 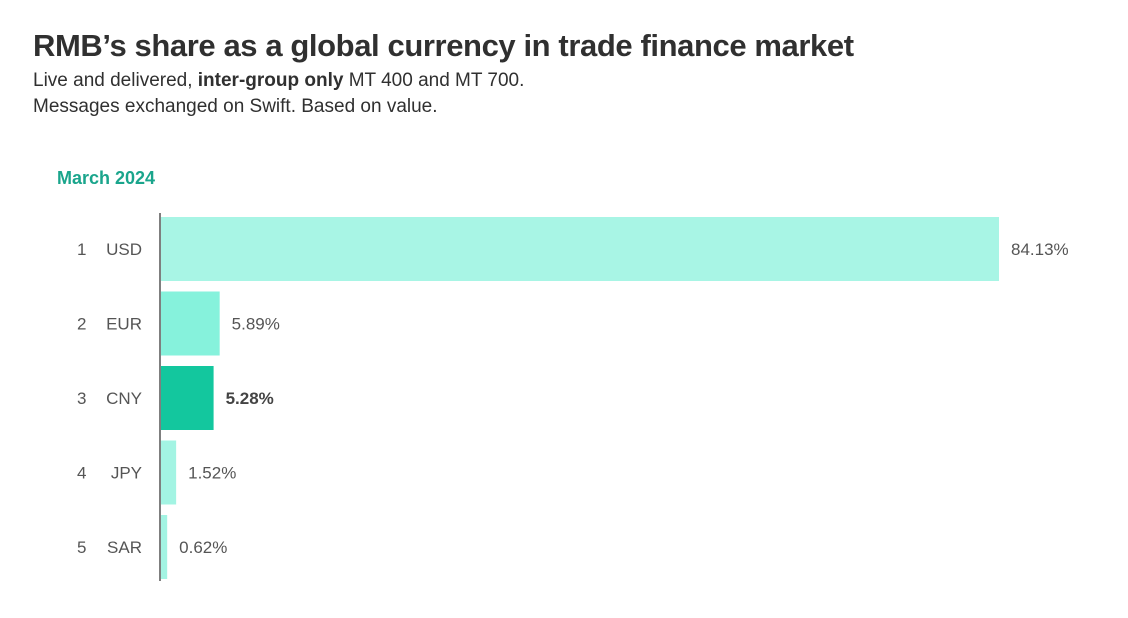 What do you see at coordinates (434, 80) in the screenshot?
I see `subtitle-line-1-suffix: MT 400 and MT 700.` at bounding box center [434, 80].